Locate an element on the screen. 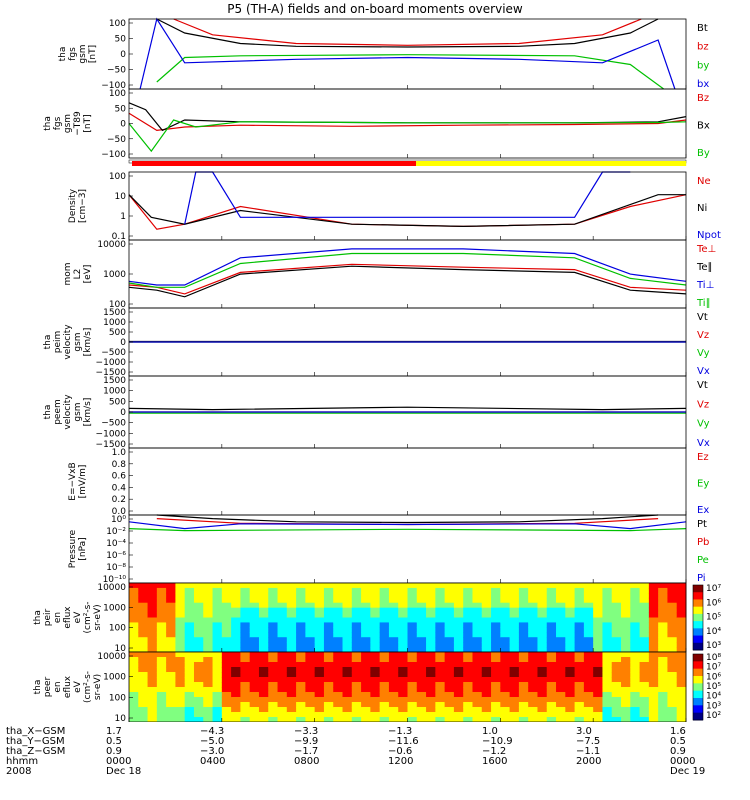  y-axis-label: peir is located at coordinates (48, 617).